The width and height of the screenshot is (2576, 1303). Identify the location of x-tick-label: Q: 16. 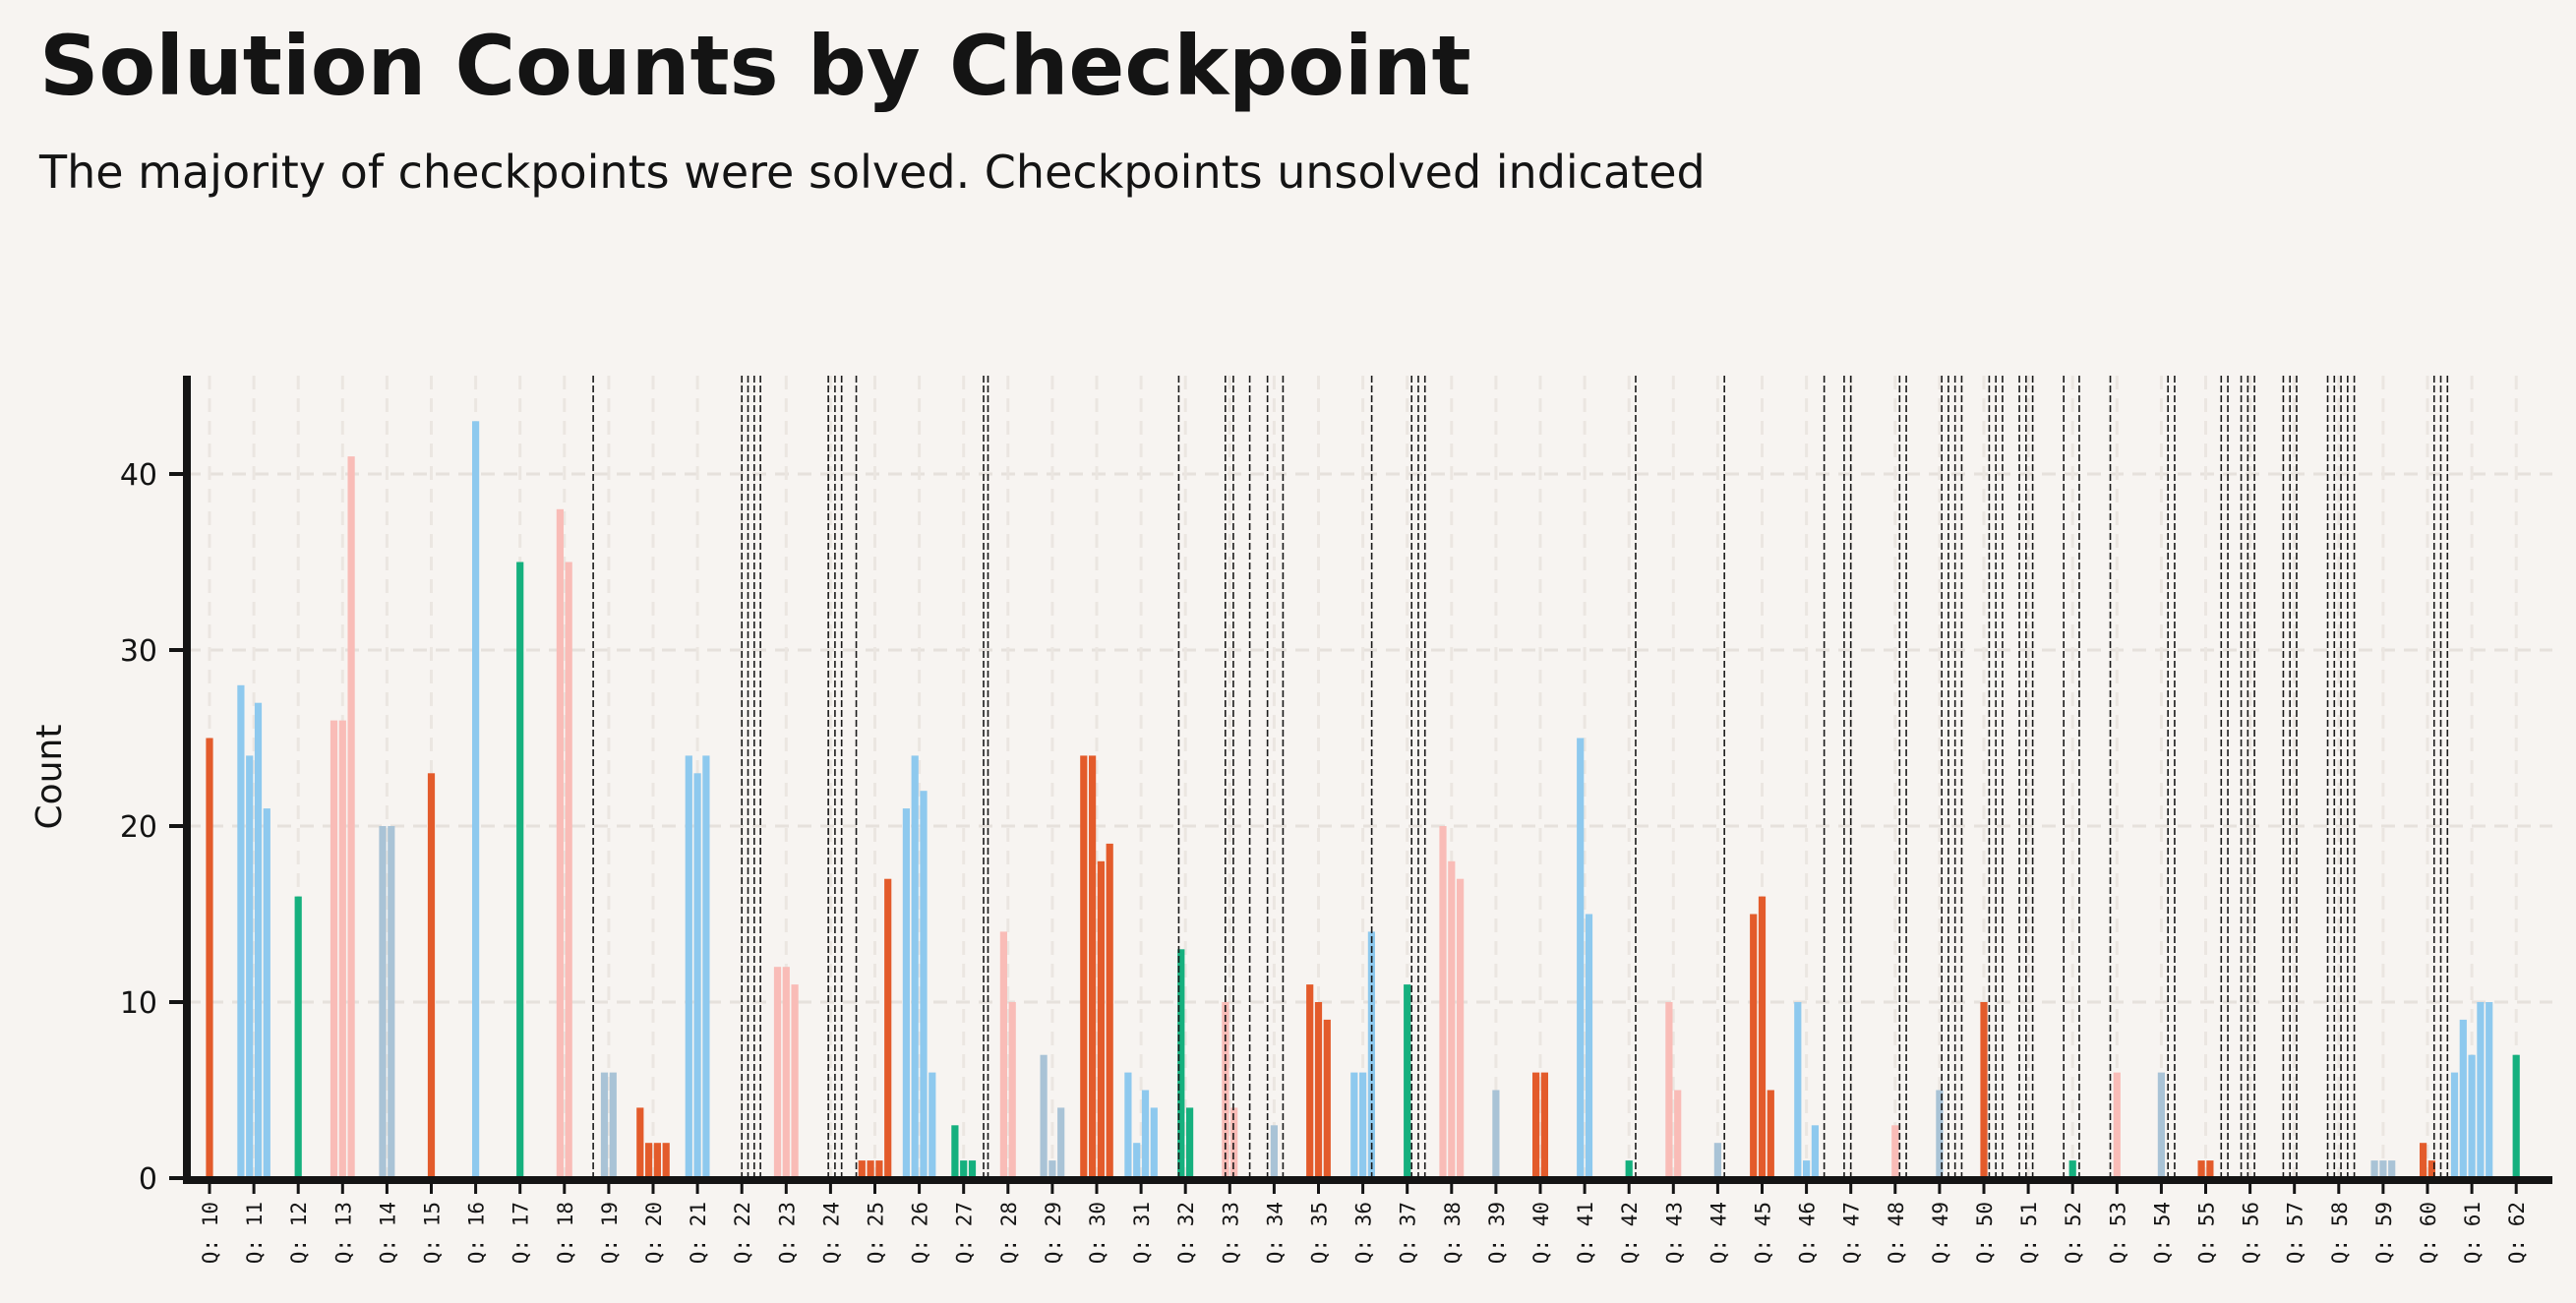
(477, 1233).